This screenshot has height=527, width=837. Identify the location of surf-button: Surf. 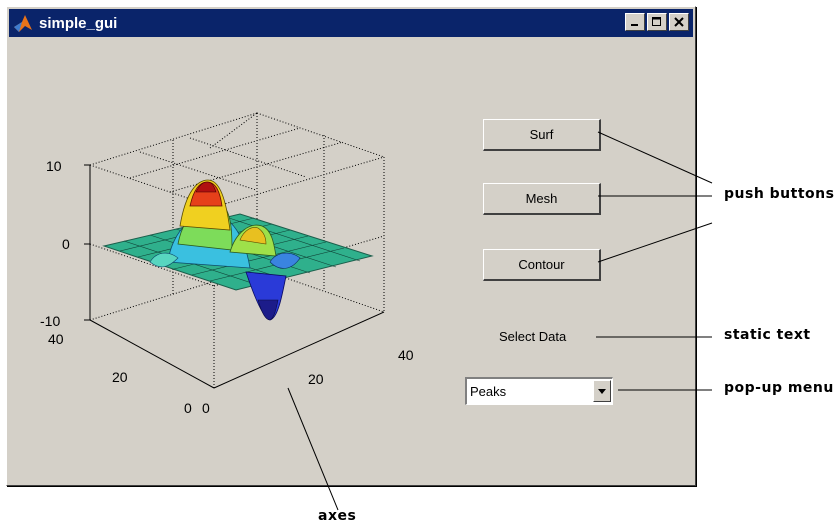
(542, 135).